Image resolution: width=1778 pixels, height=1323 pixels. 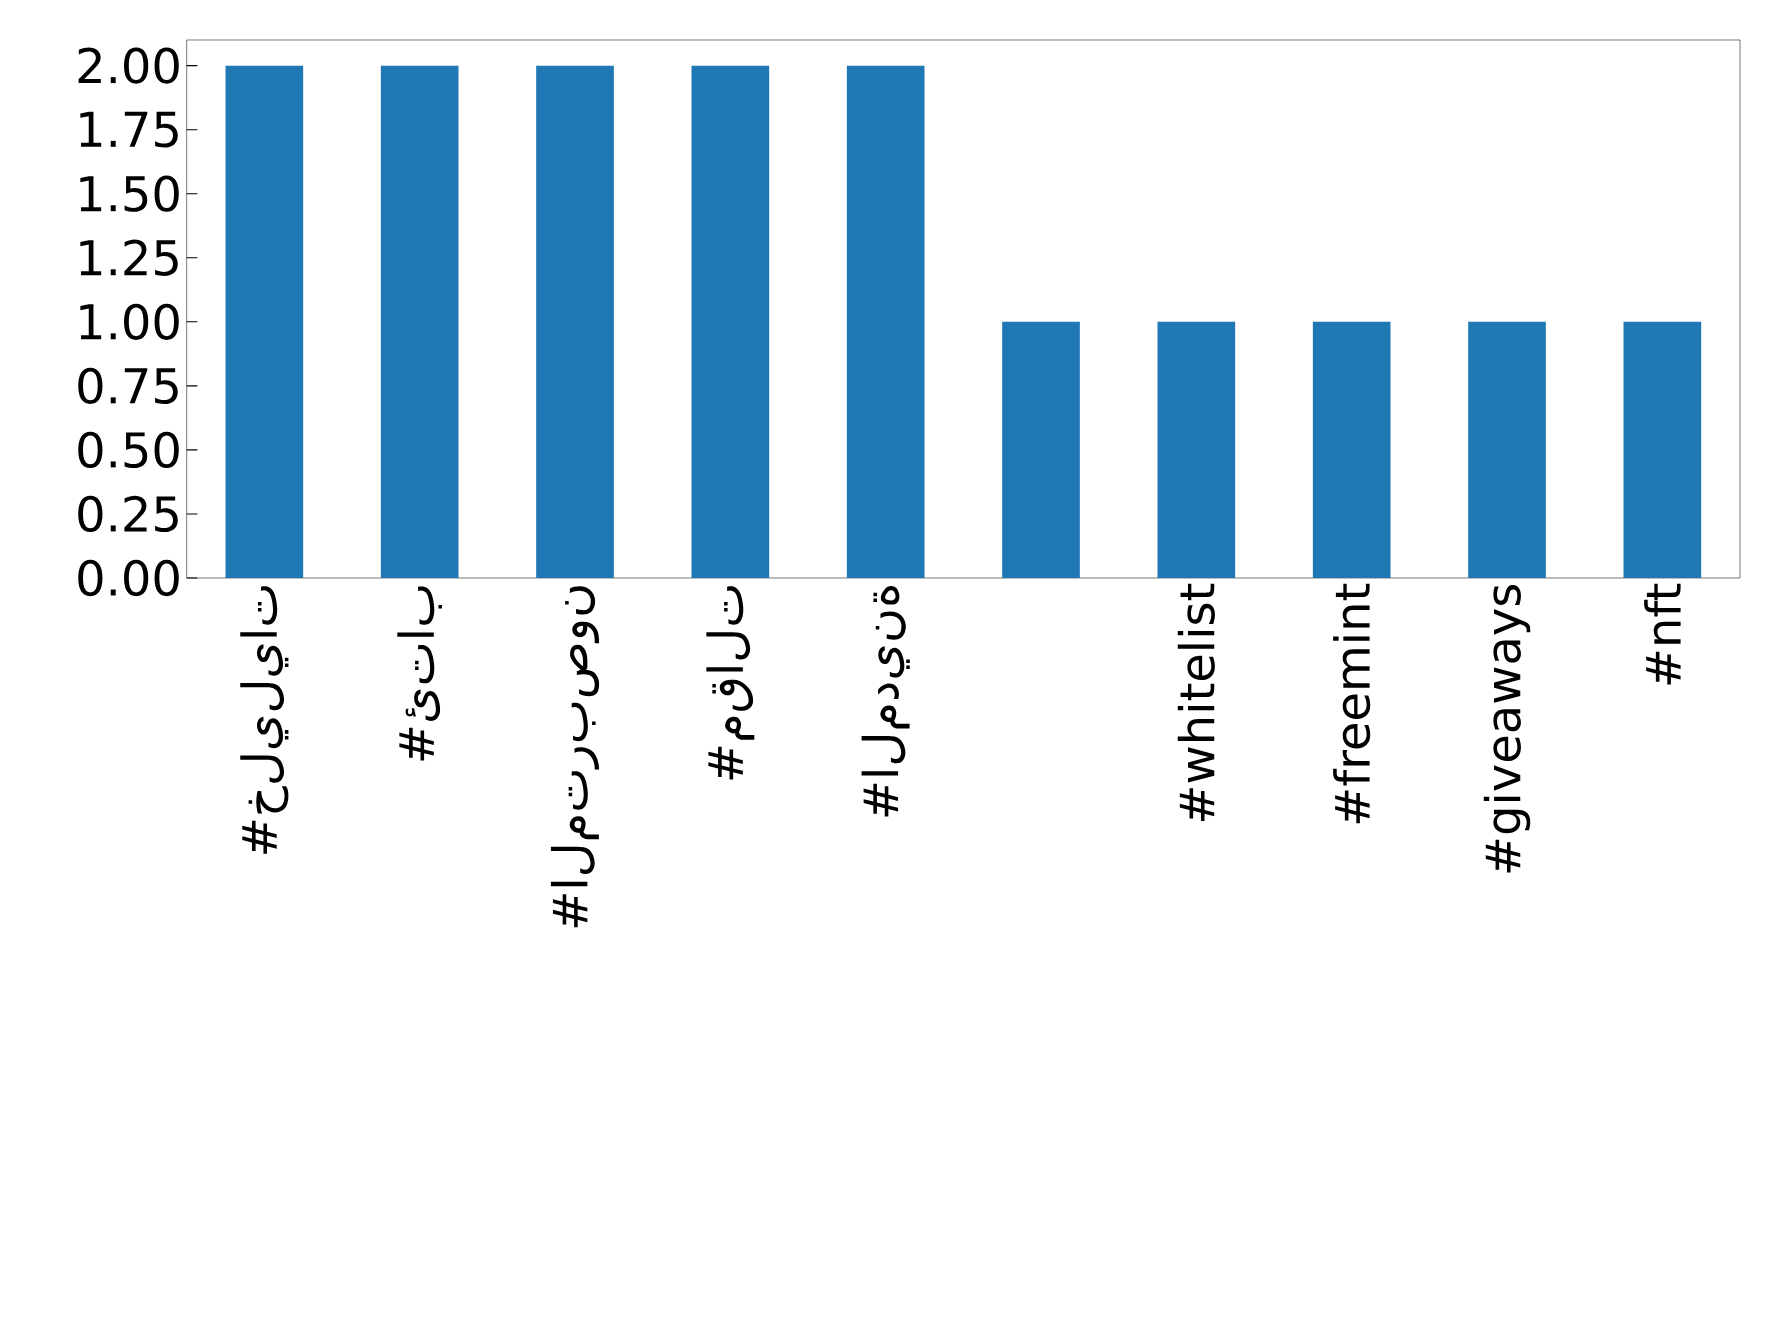 I want to click on y-tick-label: 1.50, so click(x=129, y=193).